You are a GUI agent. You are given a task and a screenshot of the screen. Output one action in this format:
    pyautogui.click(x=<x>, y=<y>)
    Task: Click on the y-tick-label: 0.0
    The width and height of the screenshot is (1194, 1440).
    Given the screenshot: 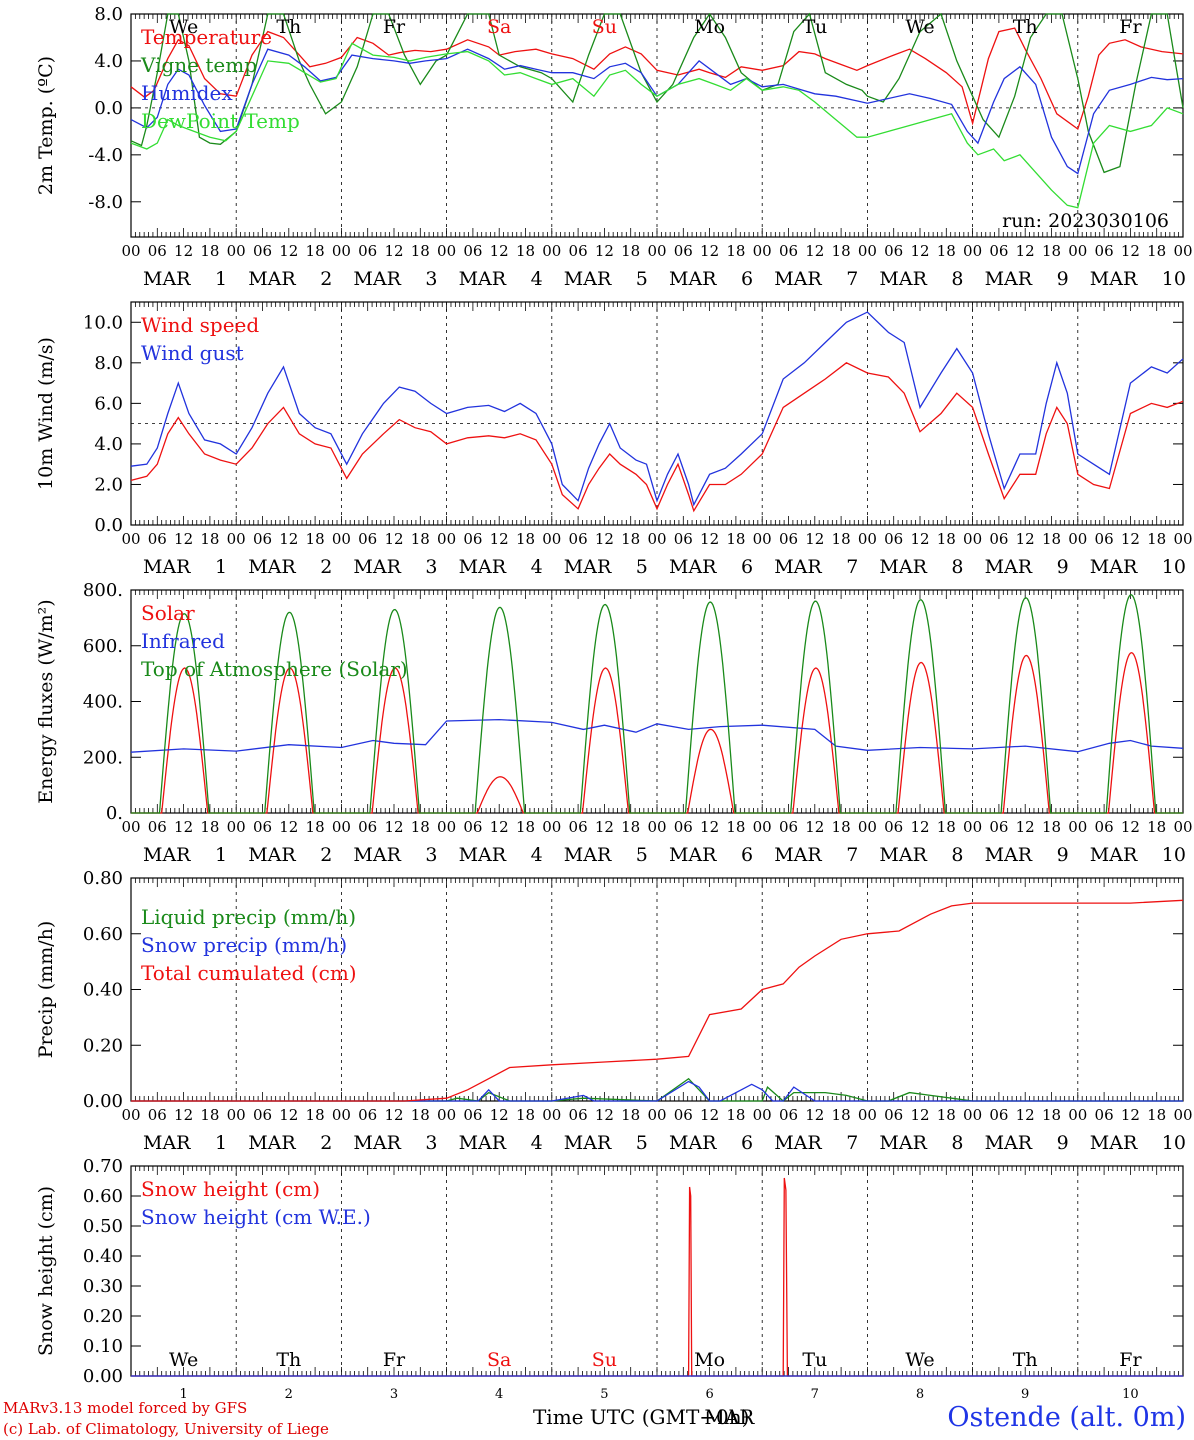 What is the action you would take?
    pyautogui.click(x=108, y=108)
    